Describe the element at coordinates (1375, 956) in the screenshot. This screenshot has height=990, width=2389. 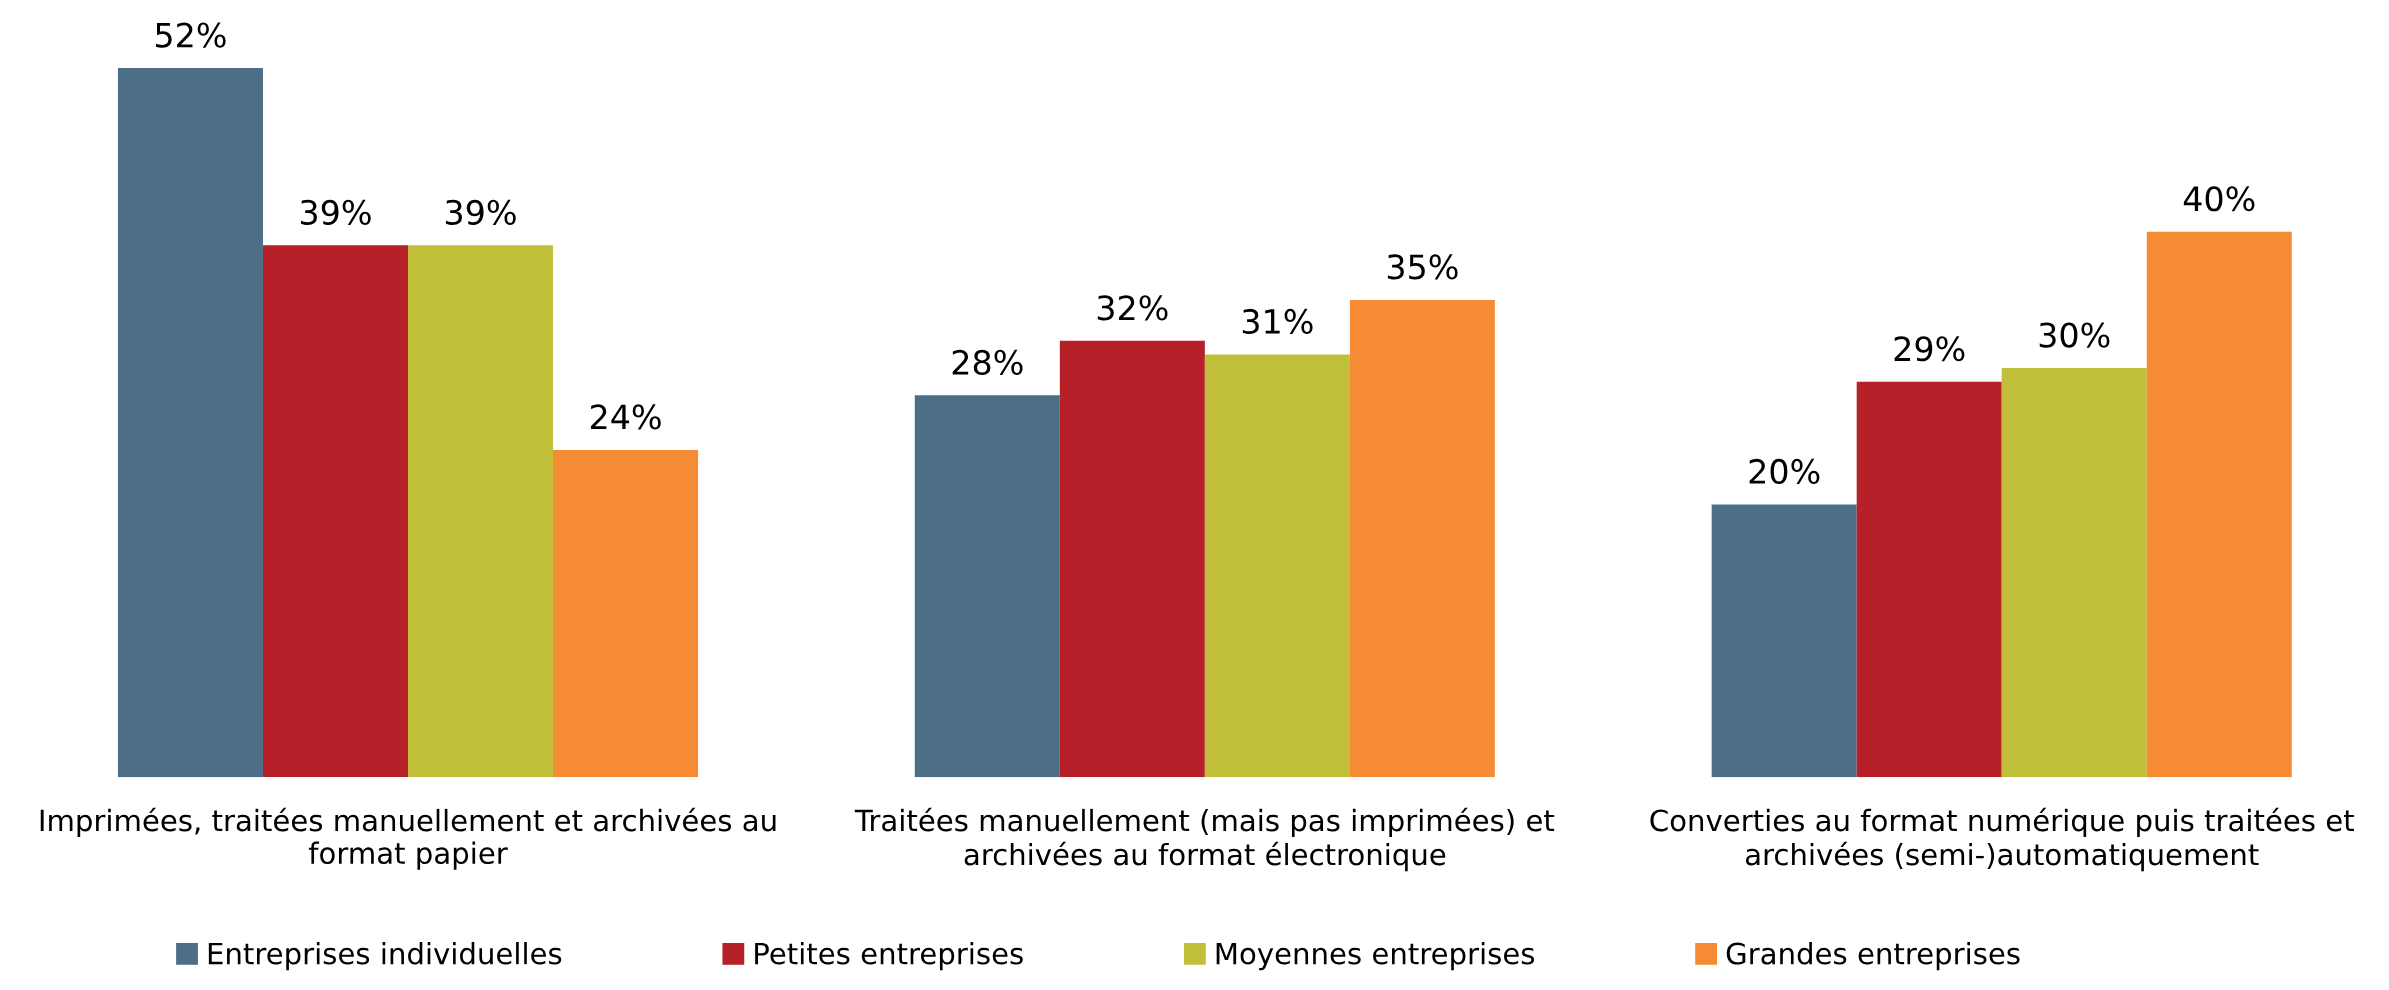
I see `legend-label: Moyennes entreprises` at that location.